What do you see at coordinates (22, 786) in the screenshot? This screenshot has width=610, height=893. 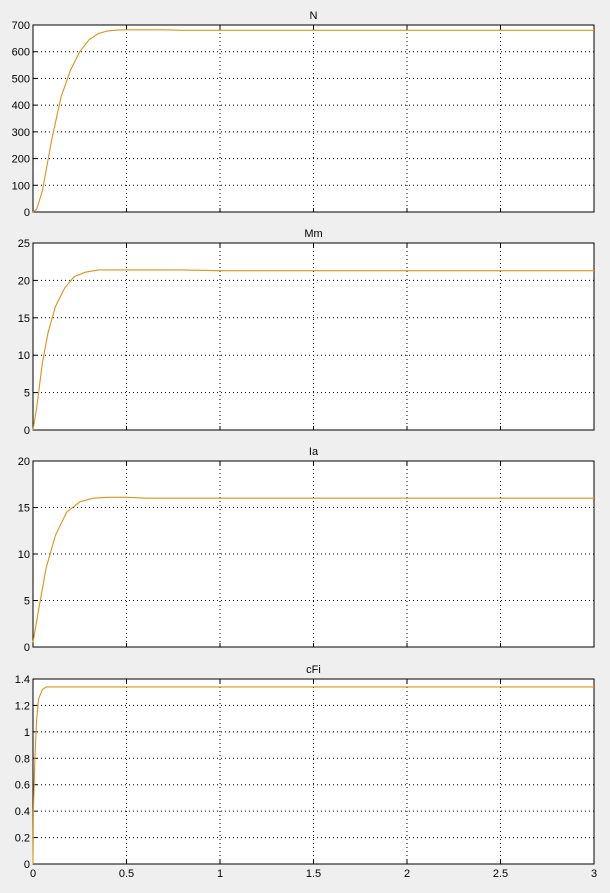 I see `ytick-label: 0.6` at bounding box center [22, 786].